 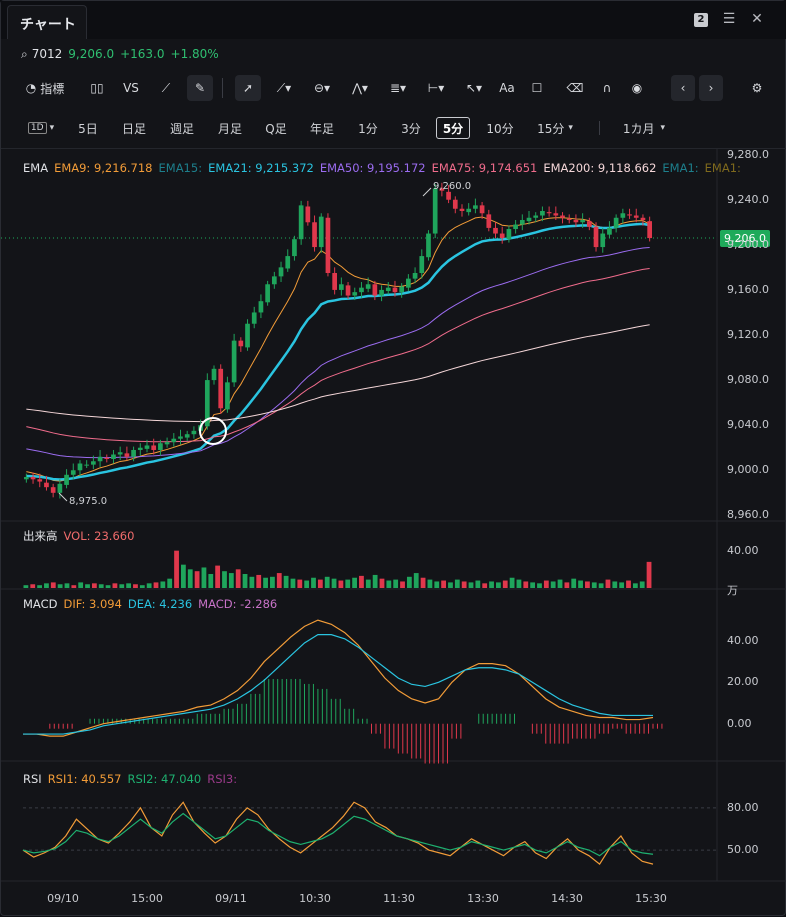 What do you see at coordinates (181, 128) in the screenshot?
I see `period-weekly: 週足` at bounding box center [181, 128].